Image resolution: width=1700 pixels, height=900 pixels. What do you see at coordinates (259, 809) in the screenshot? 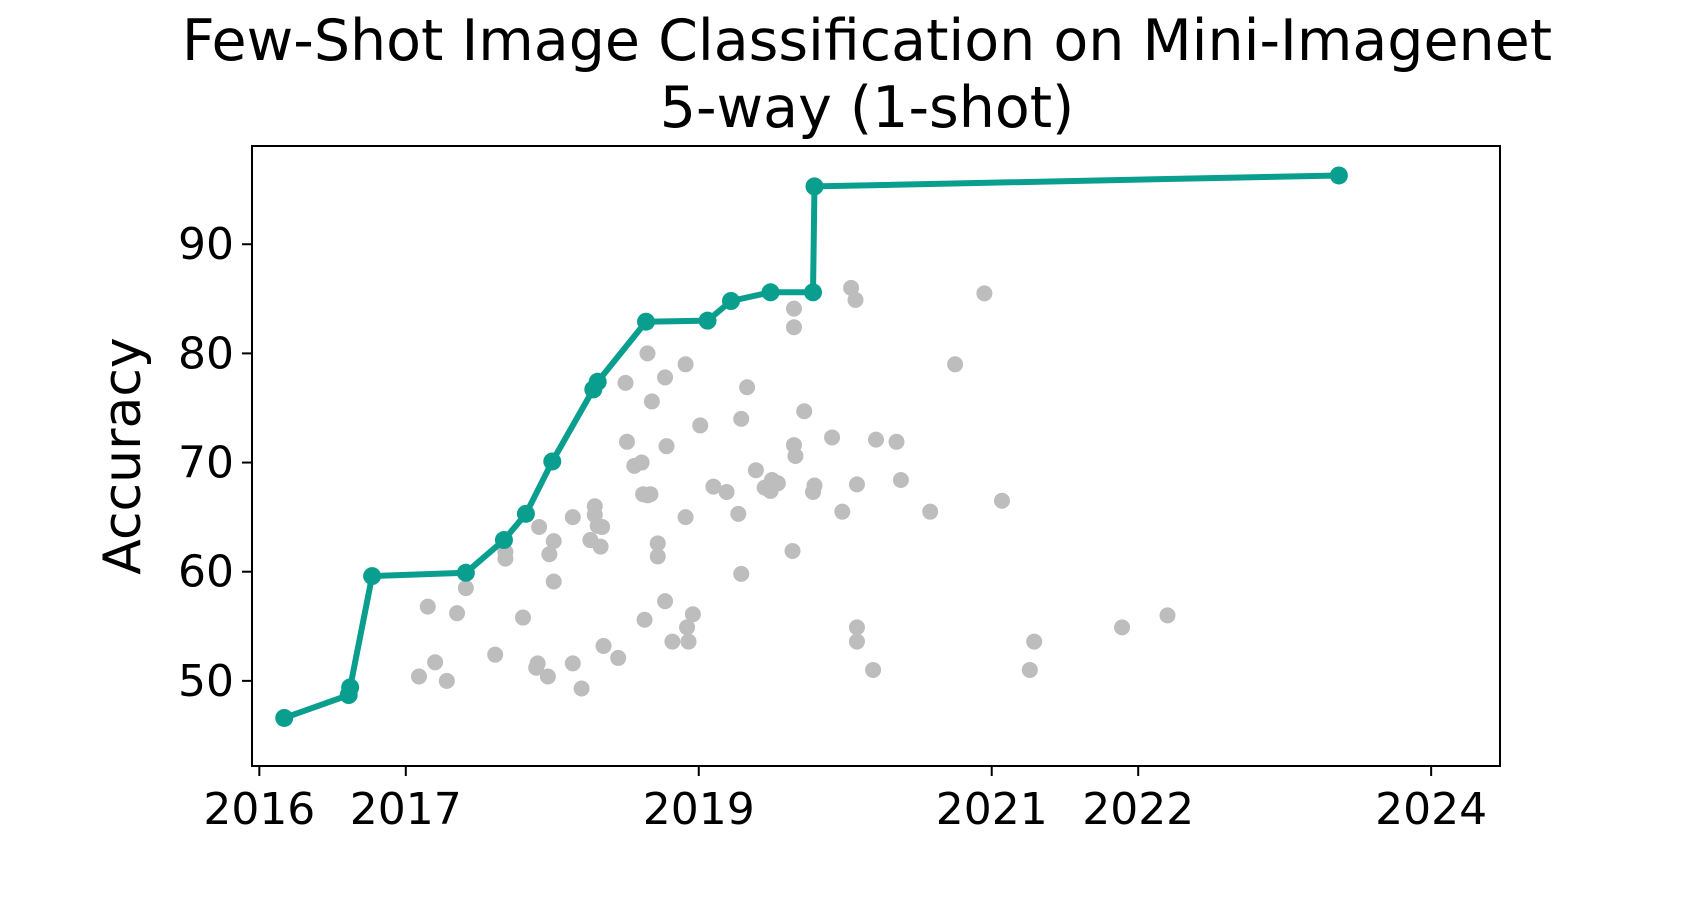
I see `x-tick-label: 2016` at bounding box center [259, 809].